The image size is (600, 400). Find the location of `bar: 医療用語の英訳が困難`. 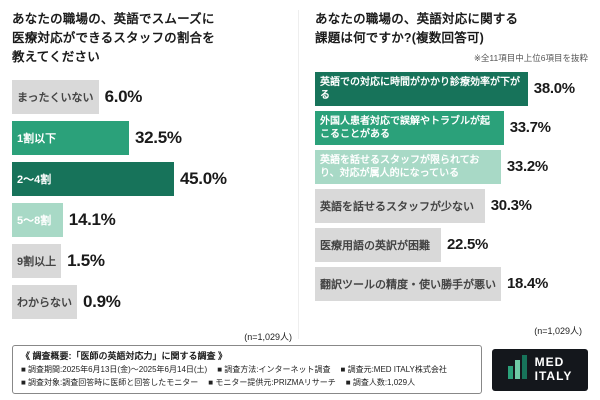

bar: 医療用語の英訳が困難 is located at coordinates (378, 244).